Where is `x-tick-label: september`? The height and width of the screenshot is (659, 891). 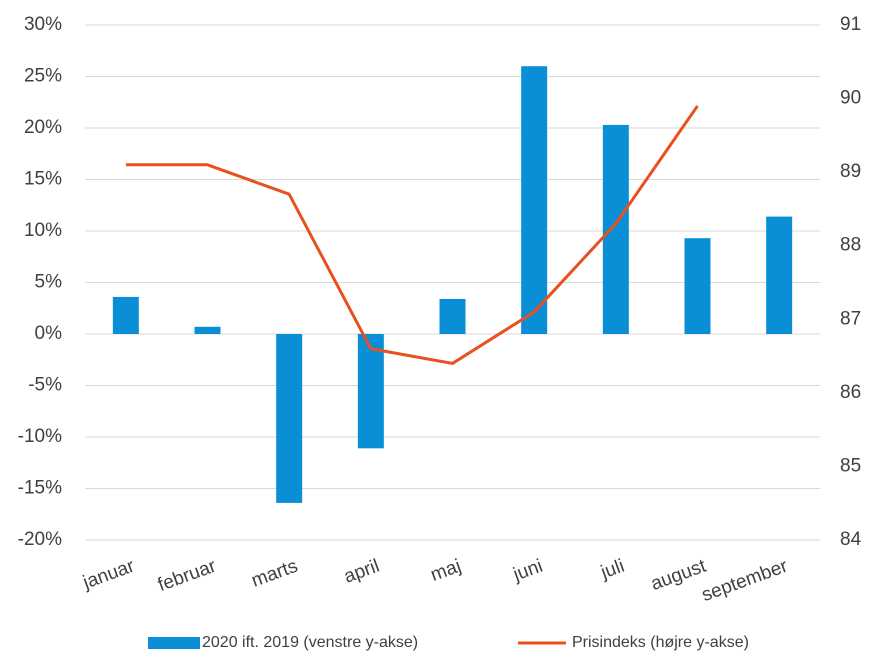
x-tick-label: september is located at coordinates (745, 580).